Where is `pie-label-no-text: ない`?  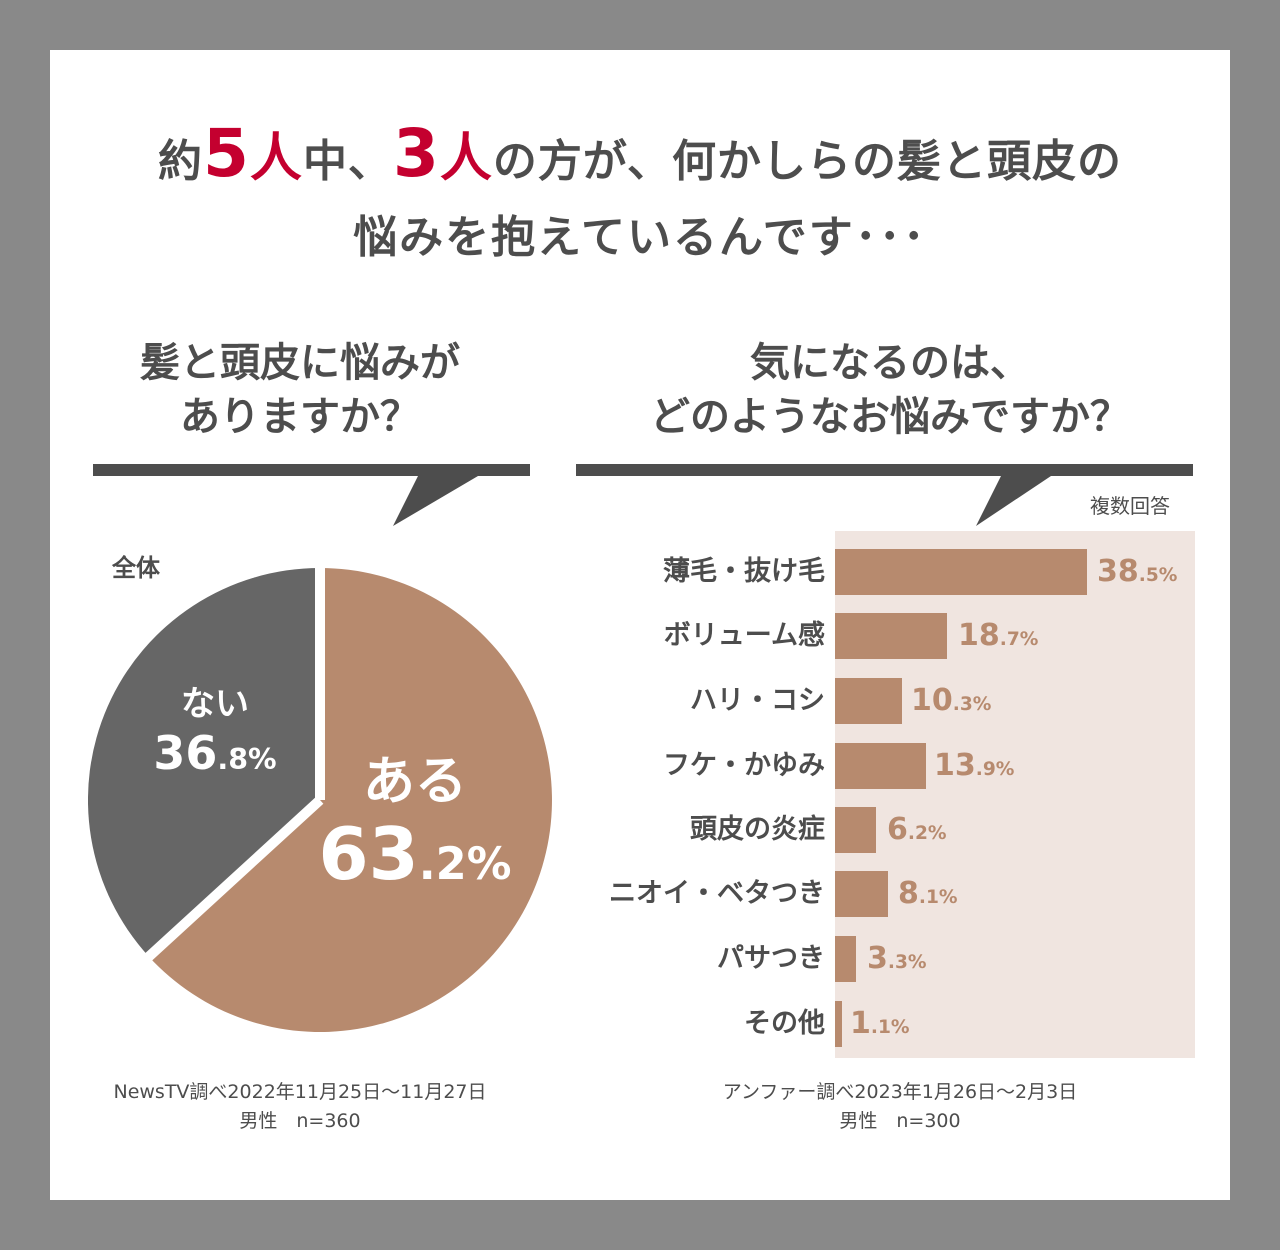
pie-label-no-text: ない is located at coordinates (215, 704).